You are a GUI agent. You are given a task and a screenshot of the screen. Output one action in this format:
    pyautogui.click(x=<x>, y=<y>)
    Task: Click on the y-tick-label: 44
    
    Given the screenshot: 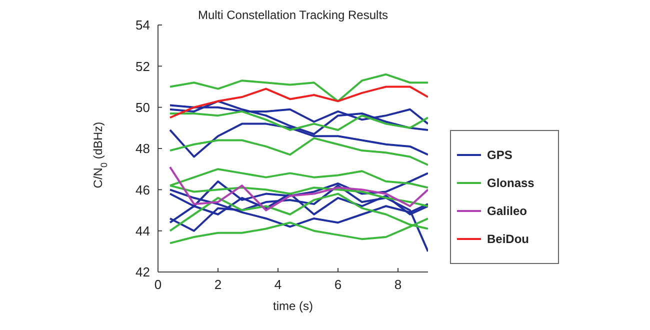 What is the action you would take?
    pyautogui.click(x=143, y=230)
    